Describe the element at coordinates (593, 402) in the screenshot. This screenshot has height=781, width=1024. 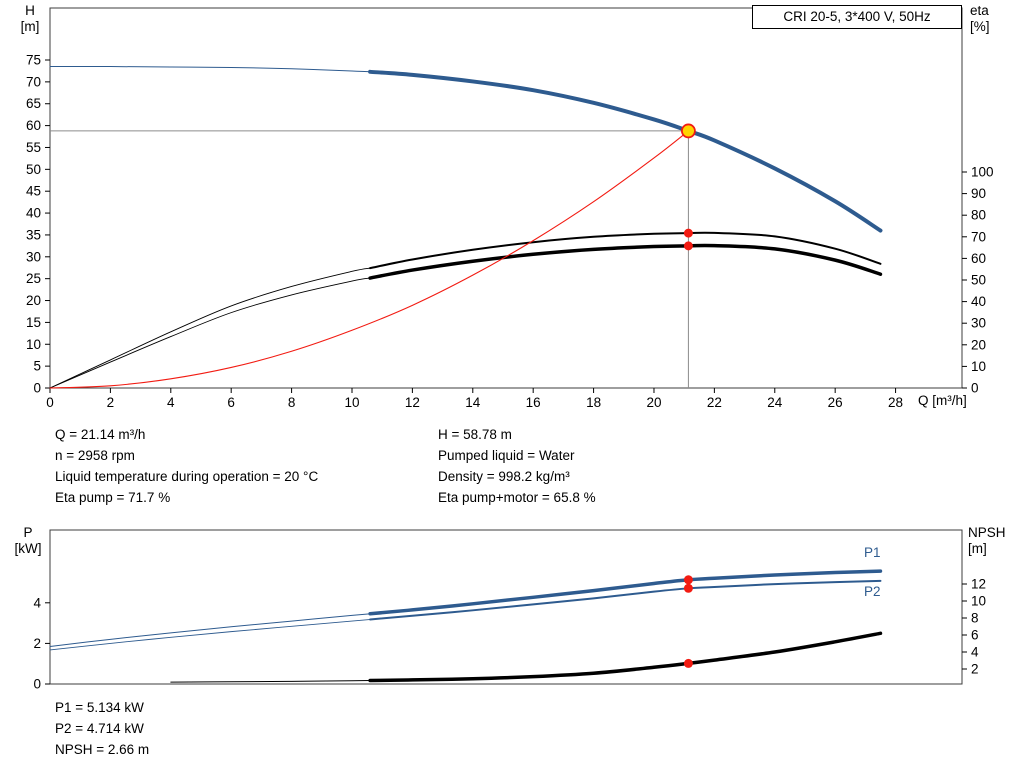
I see `tick-label: 18` at that location.